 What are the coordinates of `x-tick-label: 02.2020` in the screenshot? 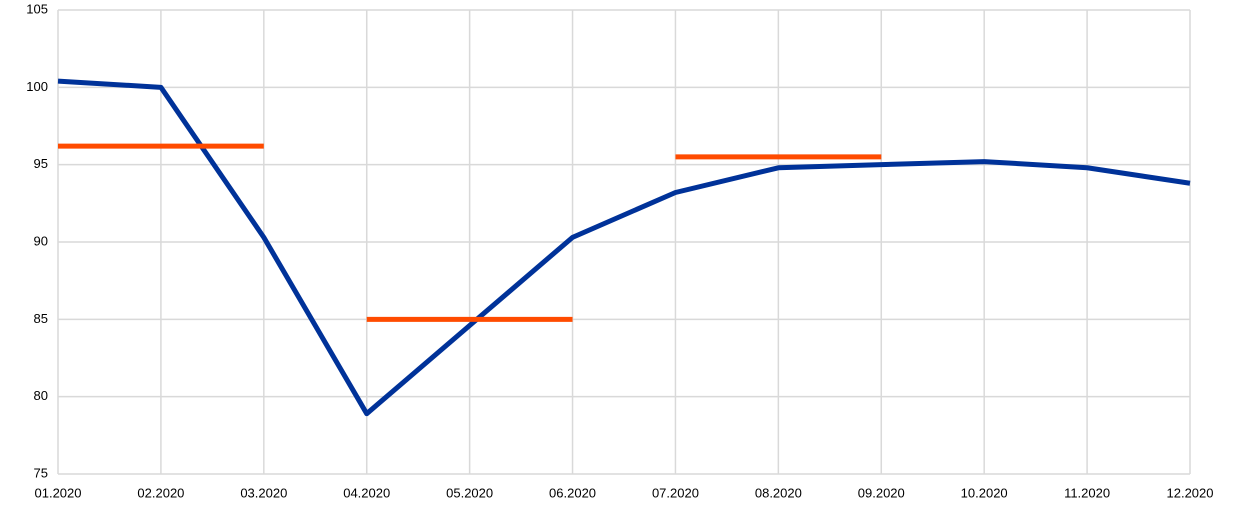 It's located at (160, 492).